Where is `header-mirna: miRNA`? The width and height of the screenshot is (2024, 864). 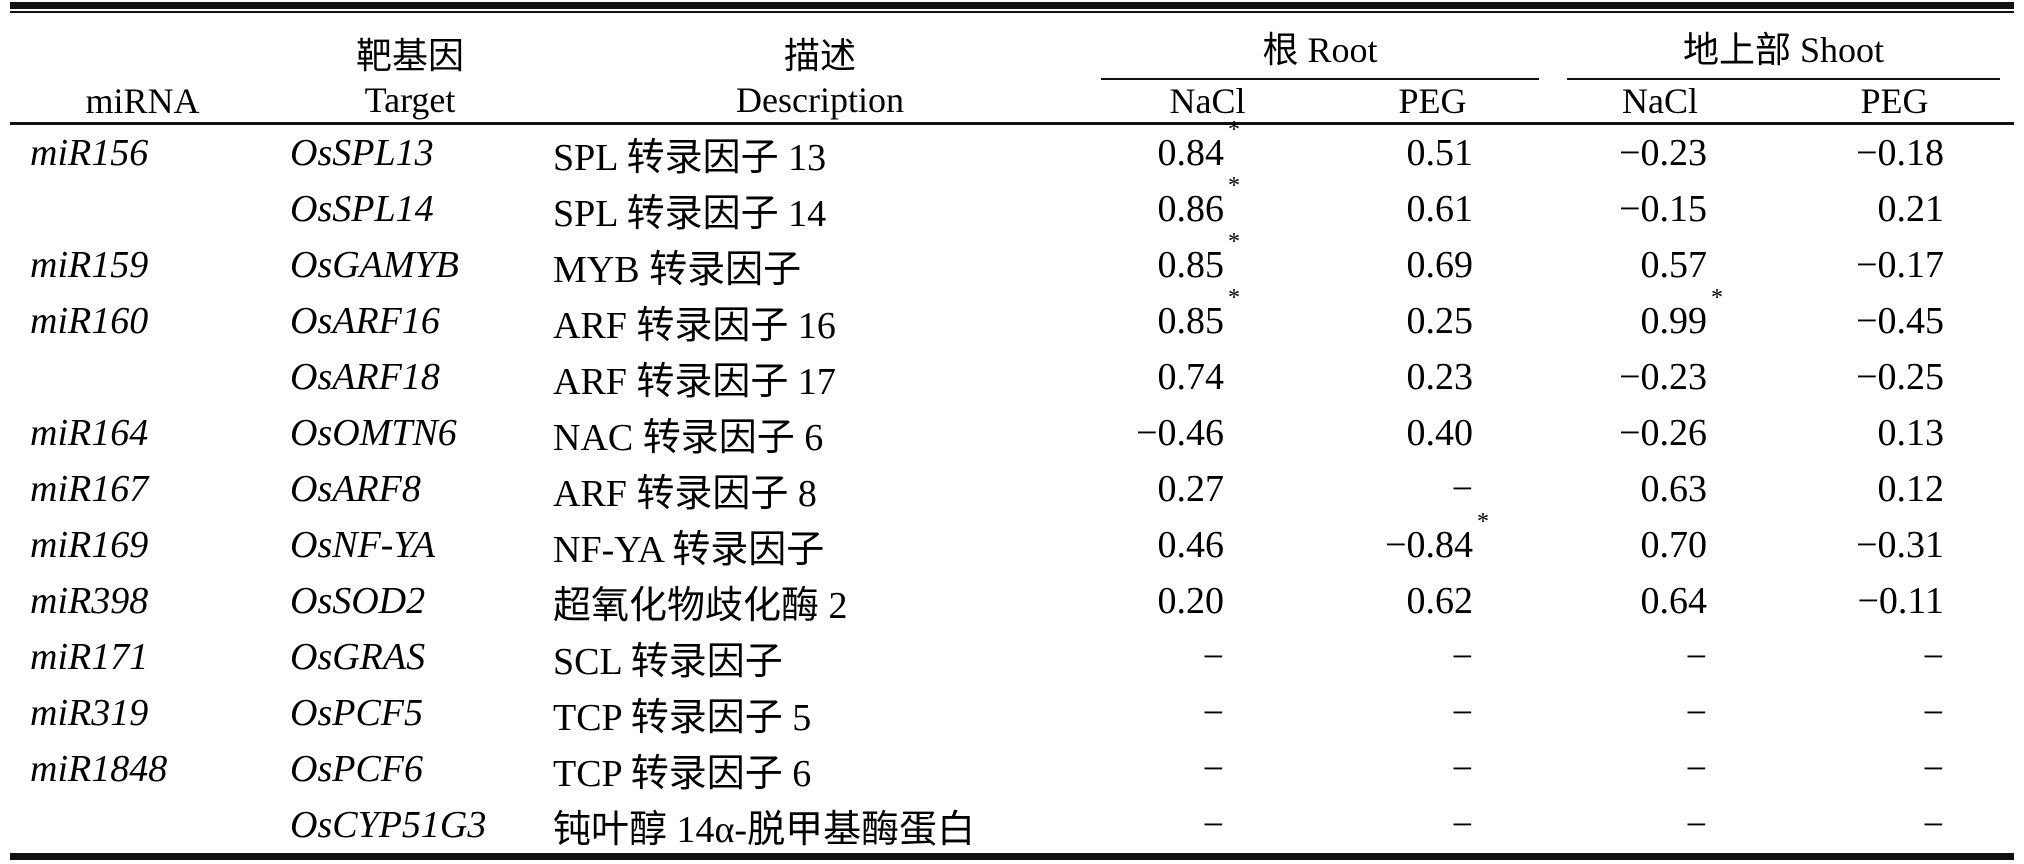
header-mirna: miRNA is located at coordinates (142, 69).